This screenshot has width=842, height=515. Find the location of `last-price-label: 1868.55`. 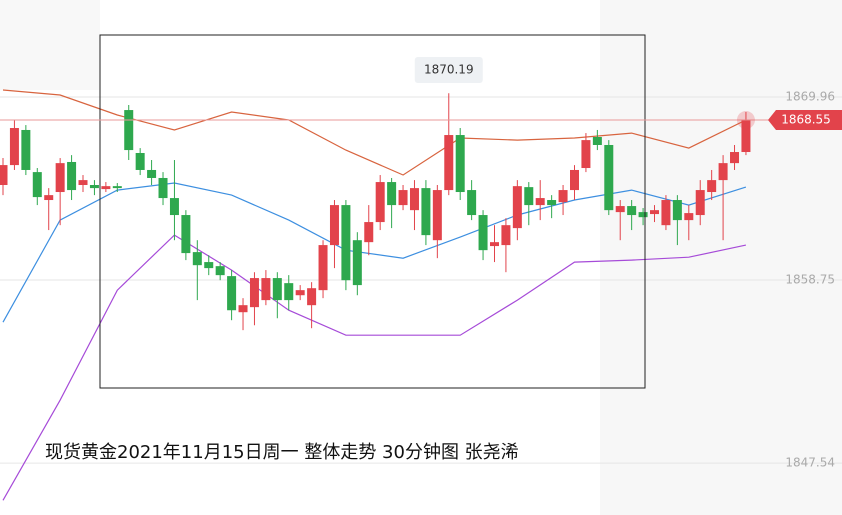

last-price-label: 1868.55 is located at coordinates (806, 120).